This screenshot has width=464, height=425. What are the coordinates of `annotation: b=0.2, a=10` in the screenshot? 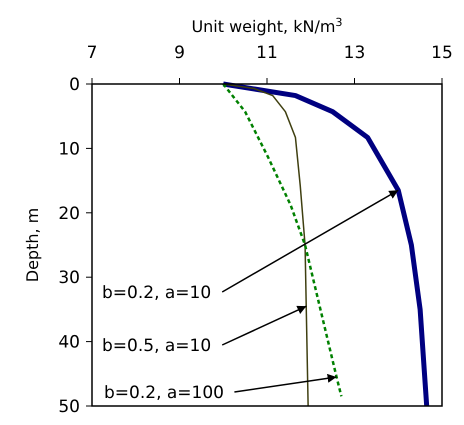 It's located at (157, 293).